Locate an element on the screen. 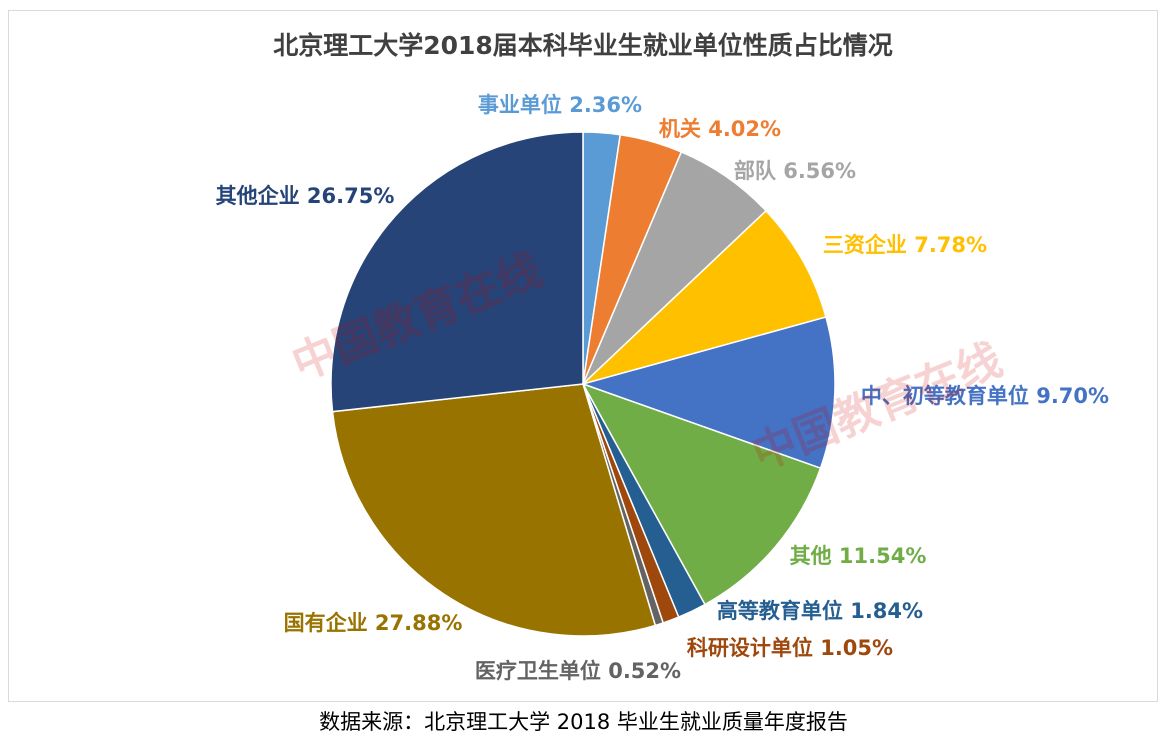 This screenshot has height=750, width=1167. slice-label-6: 高等教育单位 1.84% is located at coordinates (820, 611).